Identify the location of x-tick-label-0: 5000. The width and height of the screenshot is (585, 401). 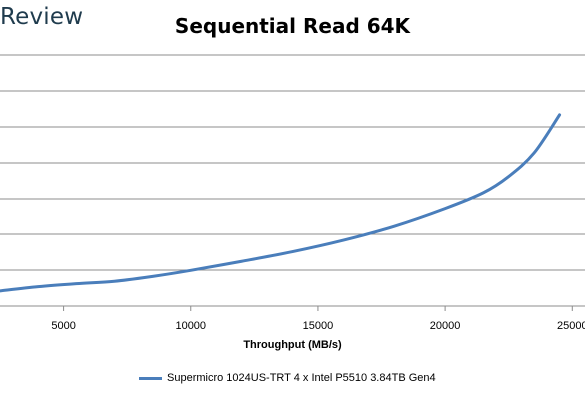
(63, 326).